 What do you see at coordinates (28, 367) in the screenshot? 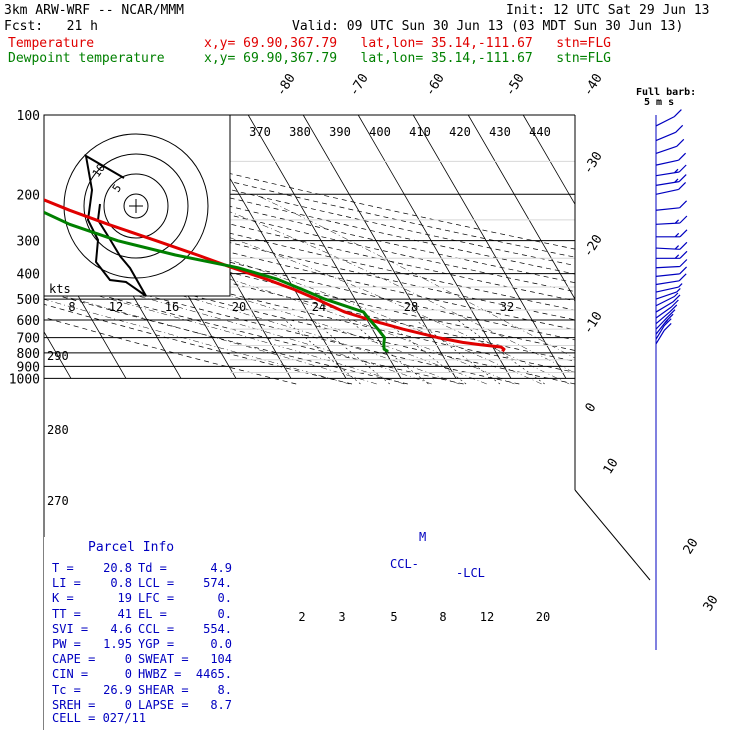
I see `pressure-tick-label: 900` at bounding box center [28, 367].